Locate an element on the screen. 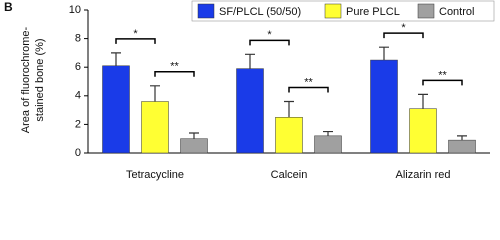  x-tick-label: Calcein is located at coordinates (289, 175).